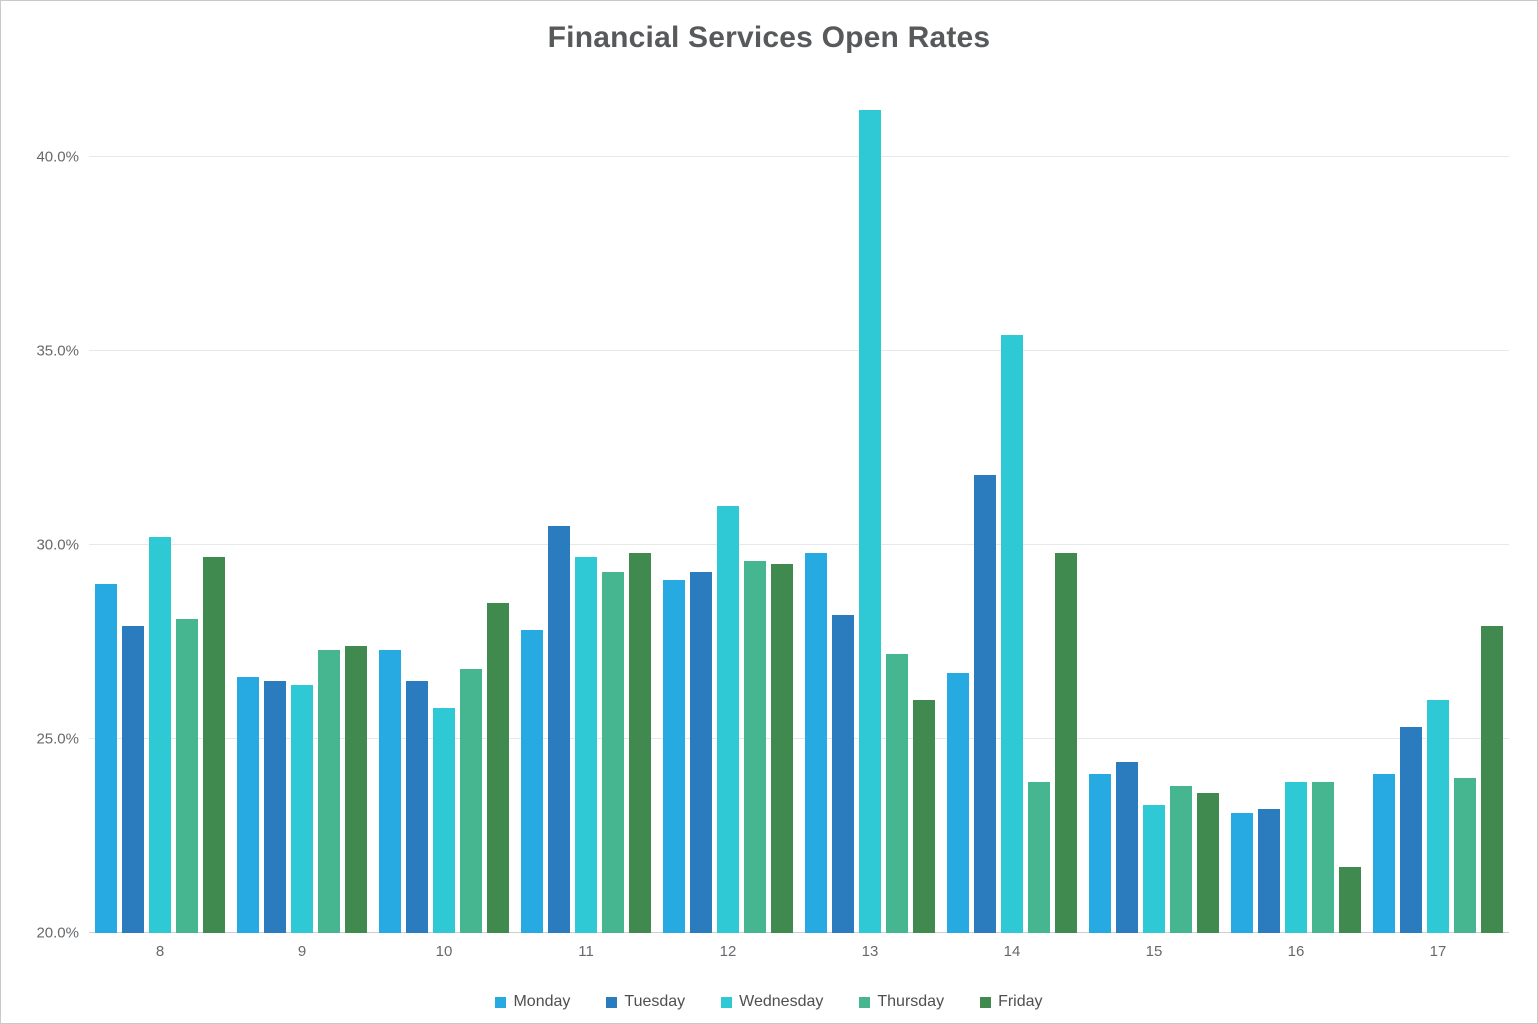 This screenshot has width=1538, height=1024. Describe the element at coordinates (302, 951) in the screenshot. I see `x-tick-label-9: 9` at that location.